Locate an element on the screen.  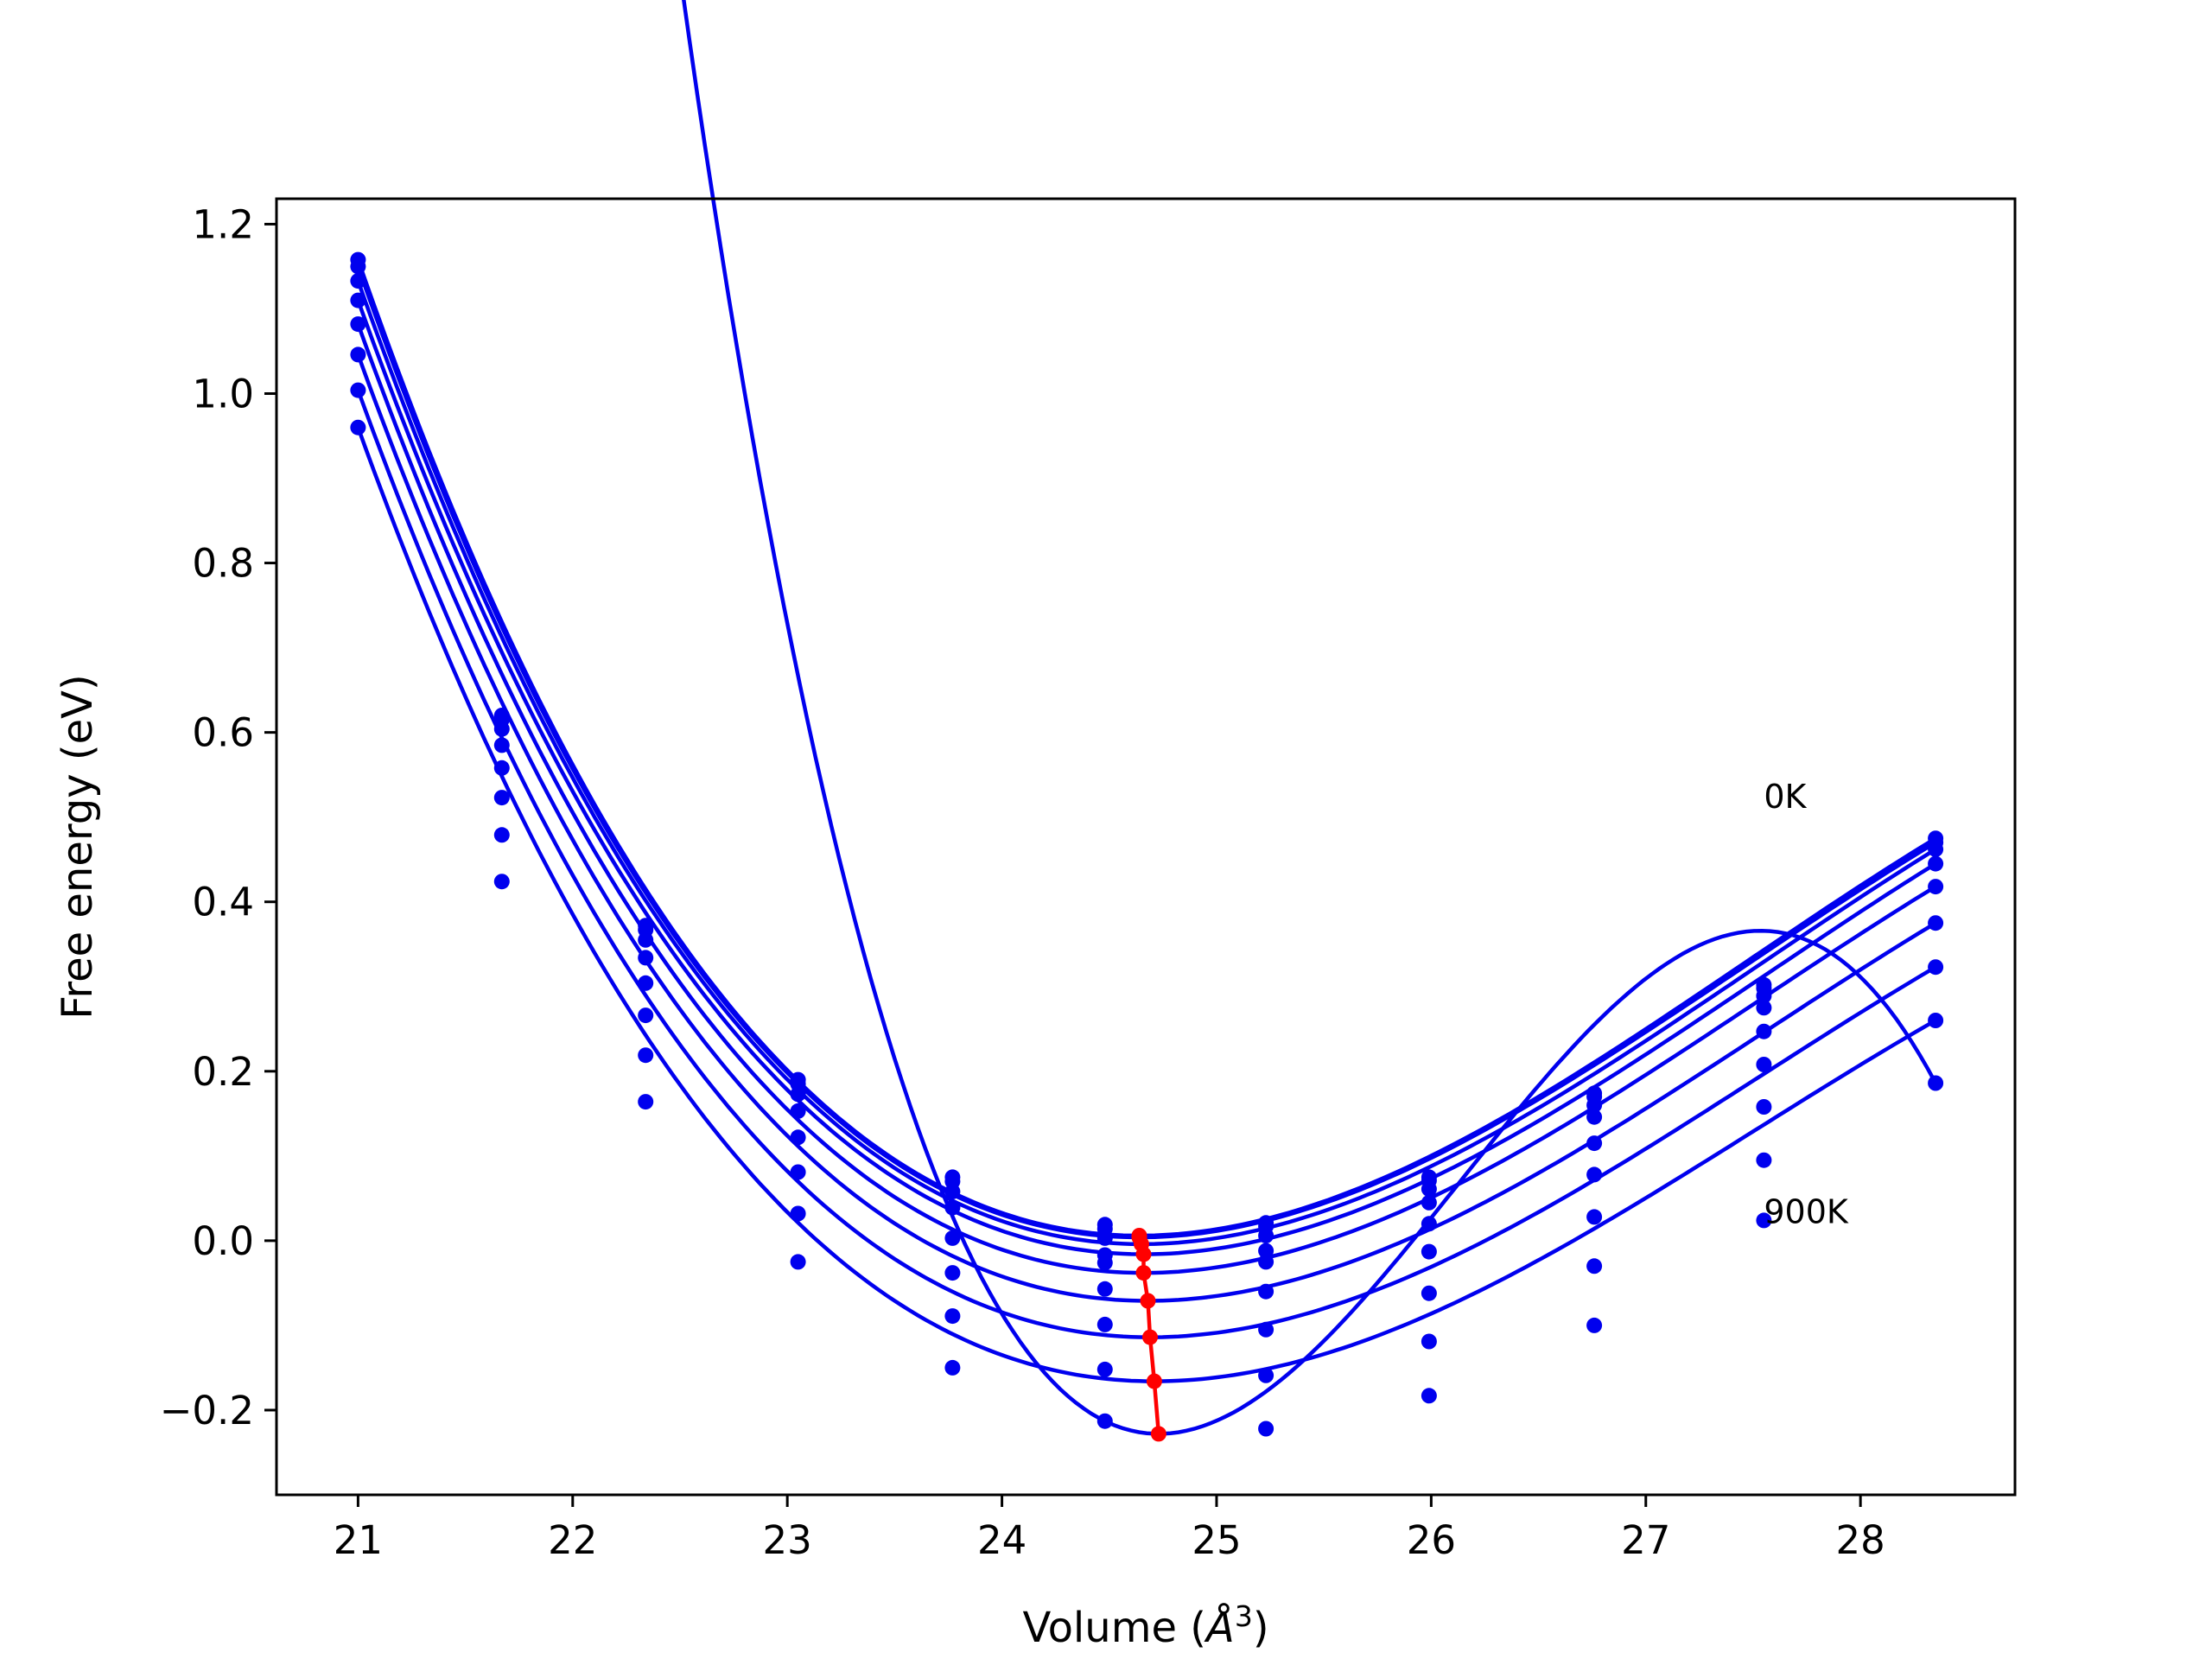
x-axis-title: Volume (Å3) is located at coordinates (1145, 1625).